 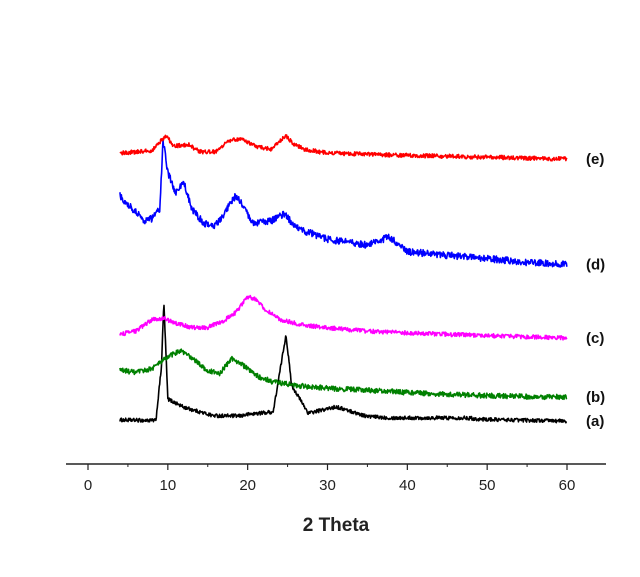 I want to click on x-tick-label: 30, so click(x=327, y=485).